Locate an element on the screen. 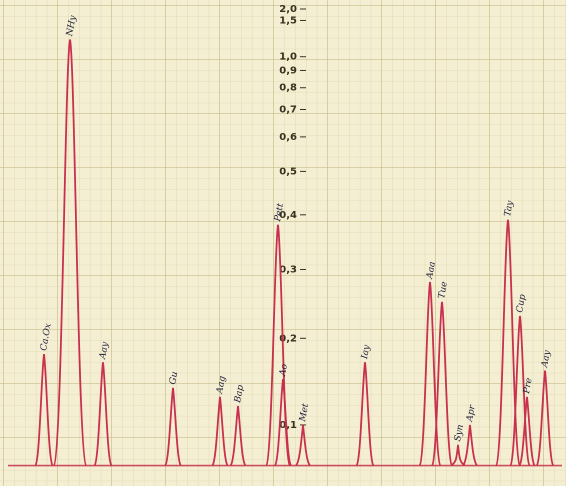 This screenshot has width=566, height=486. peak-label: Pett is located at coordinates (279, 212).